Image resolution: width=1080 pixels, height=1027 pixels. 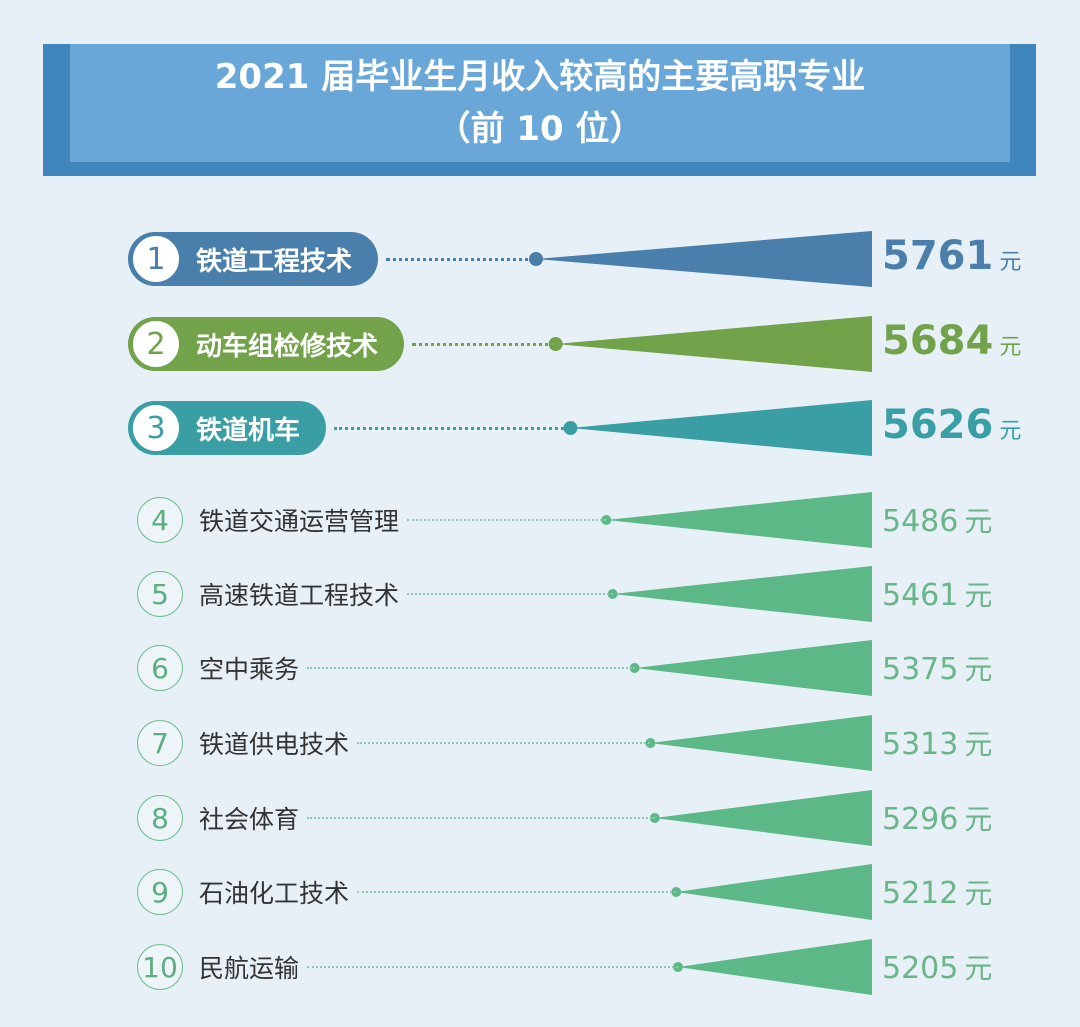 What do you see at coordinates (156, 428) in the screenshot?
I see `rank-badge: 3` at bounding box center [156, 428].